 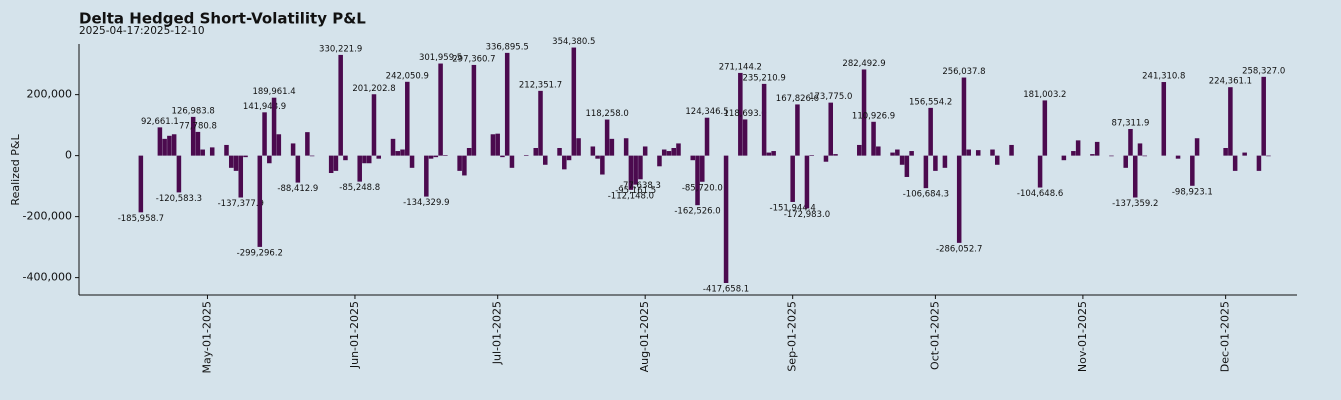 What do you see at coordinates (354, 335) in the screenshot?
I see `x-tick-label: Jun-01-2025` at bounding box center [354, 335].